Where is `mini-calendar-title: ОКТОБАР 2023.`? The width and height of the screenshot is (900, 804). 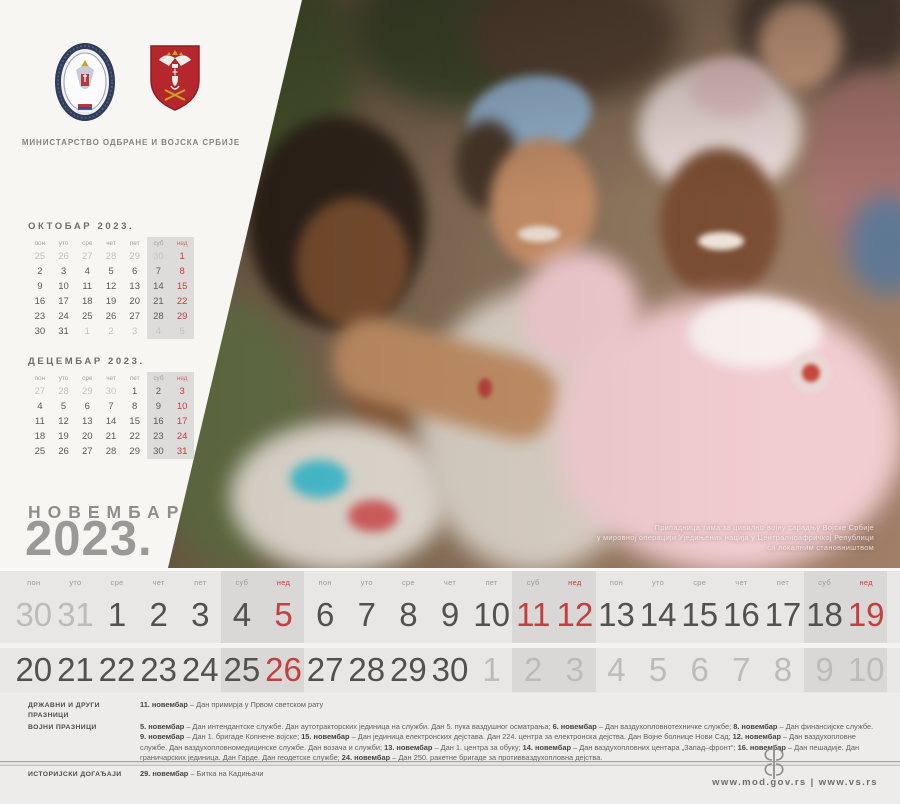
mini-calendar-title: ОКТОБАР 2023. is located at coordinates (81, 226).